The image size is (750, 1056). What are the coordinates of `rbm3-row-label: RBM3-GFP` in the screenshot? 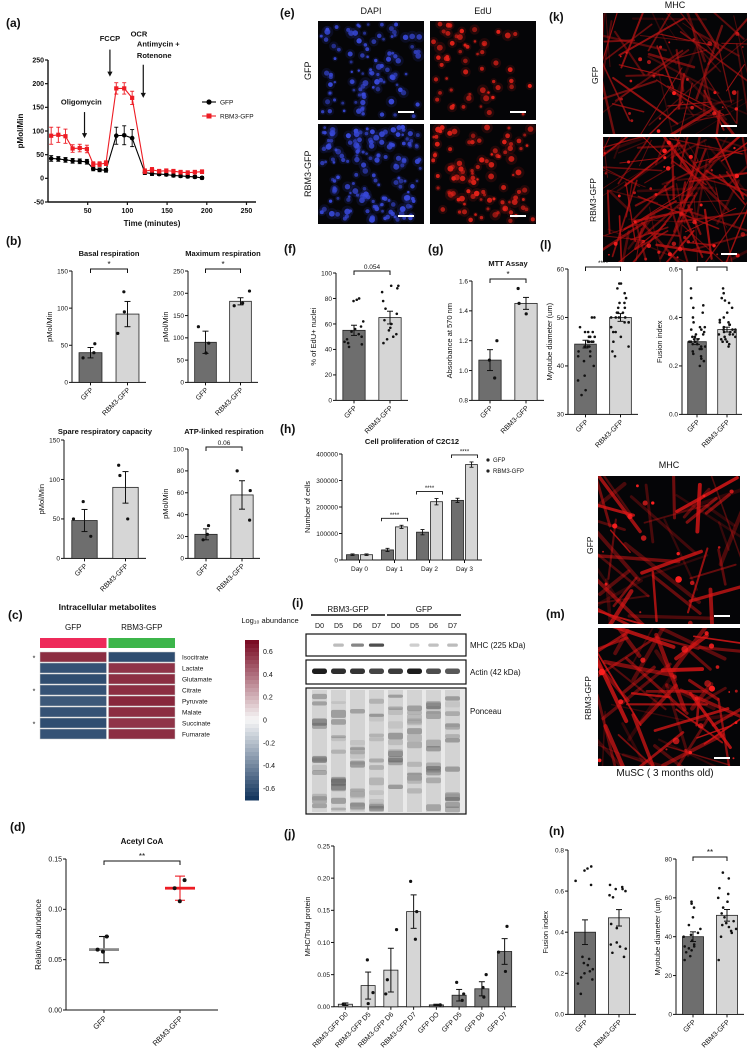 It's located at (308, 174).